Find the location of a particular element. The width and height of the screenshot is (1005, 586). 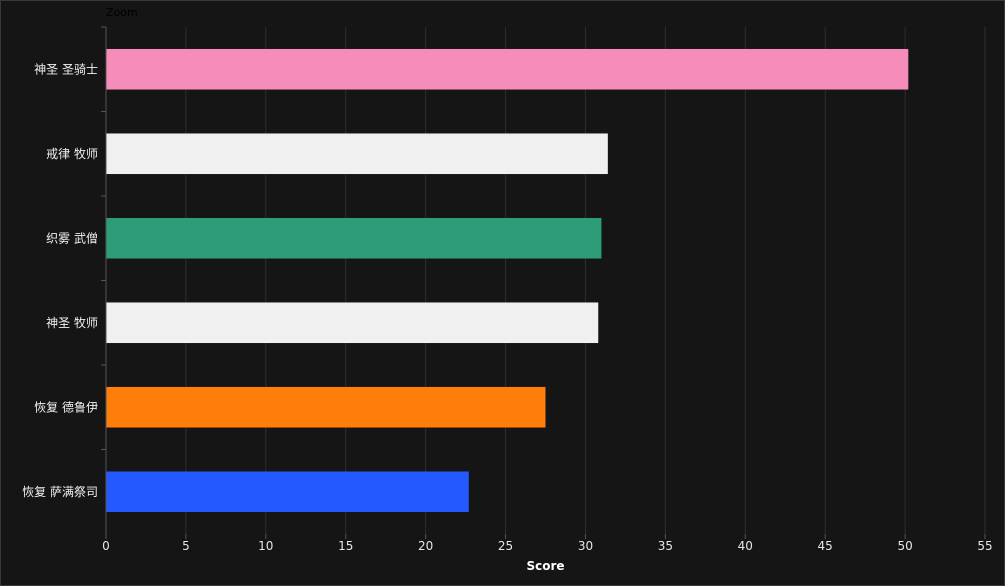

category-label: 织雾 武僧 is located at coordinates (72, 238).